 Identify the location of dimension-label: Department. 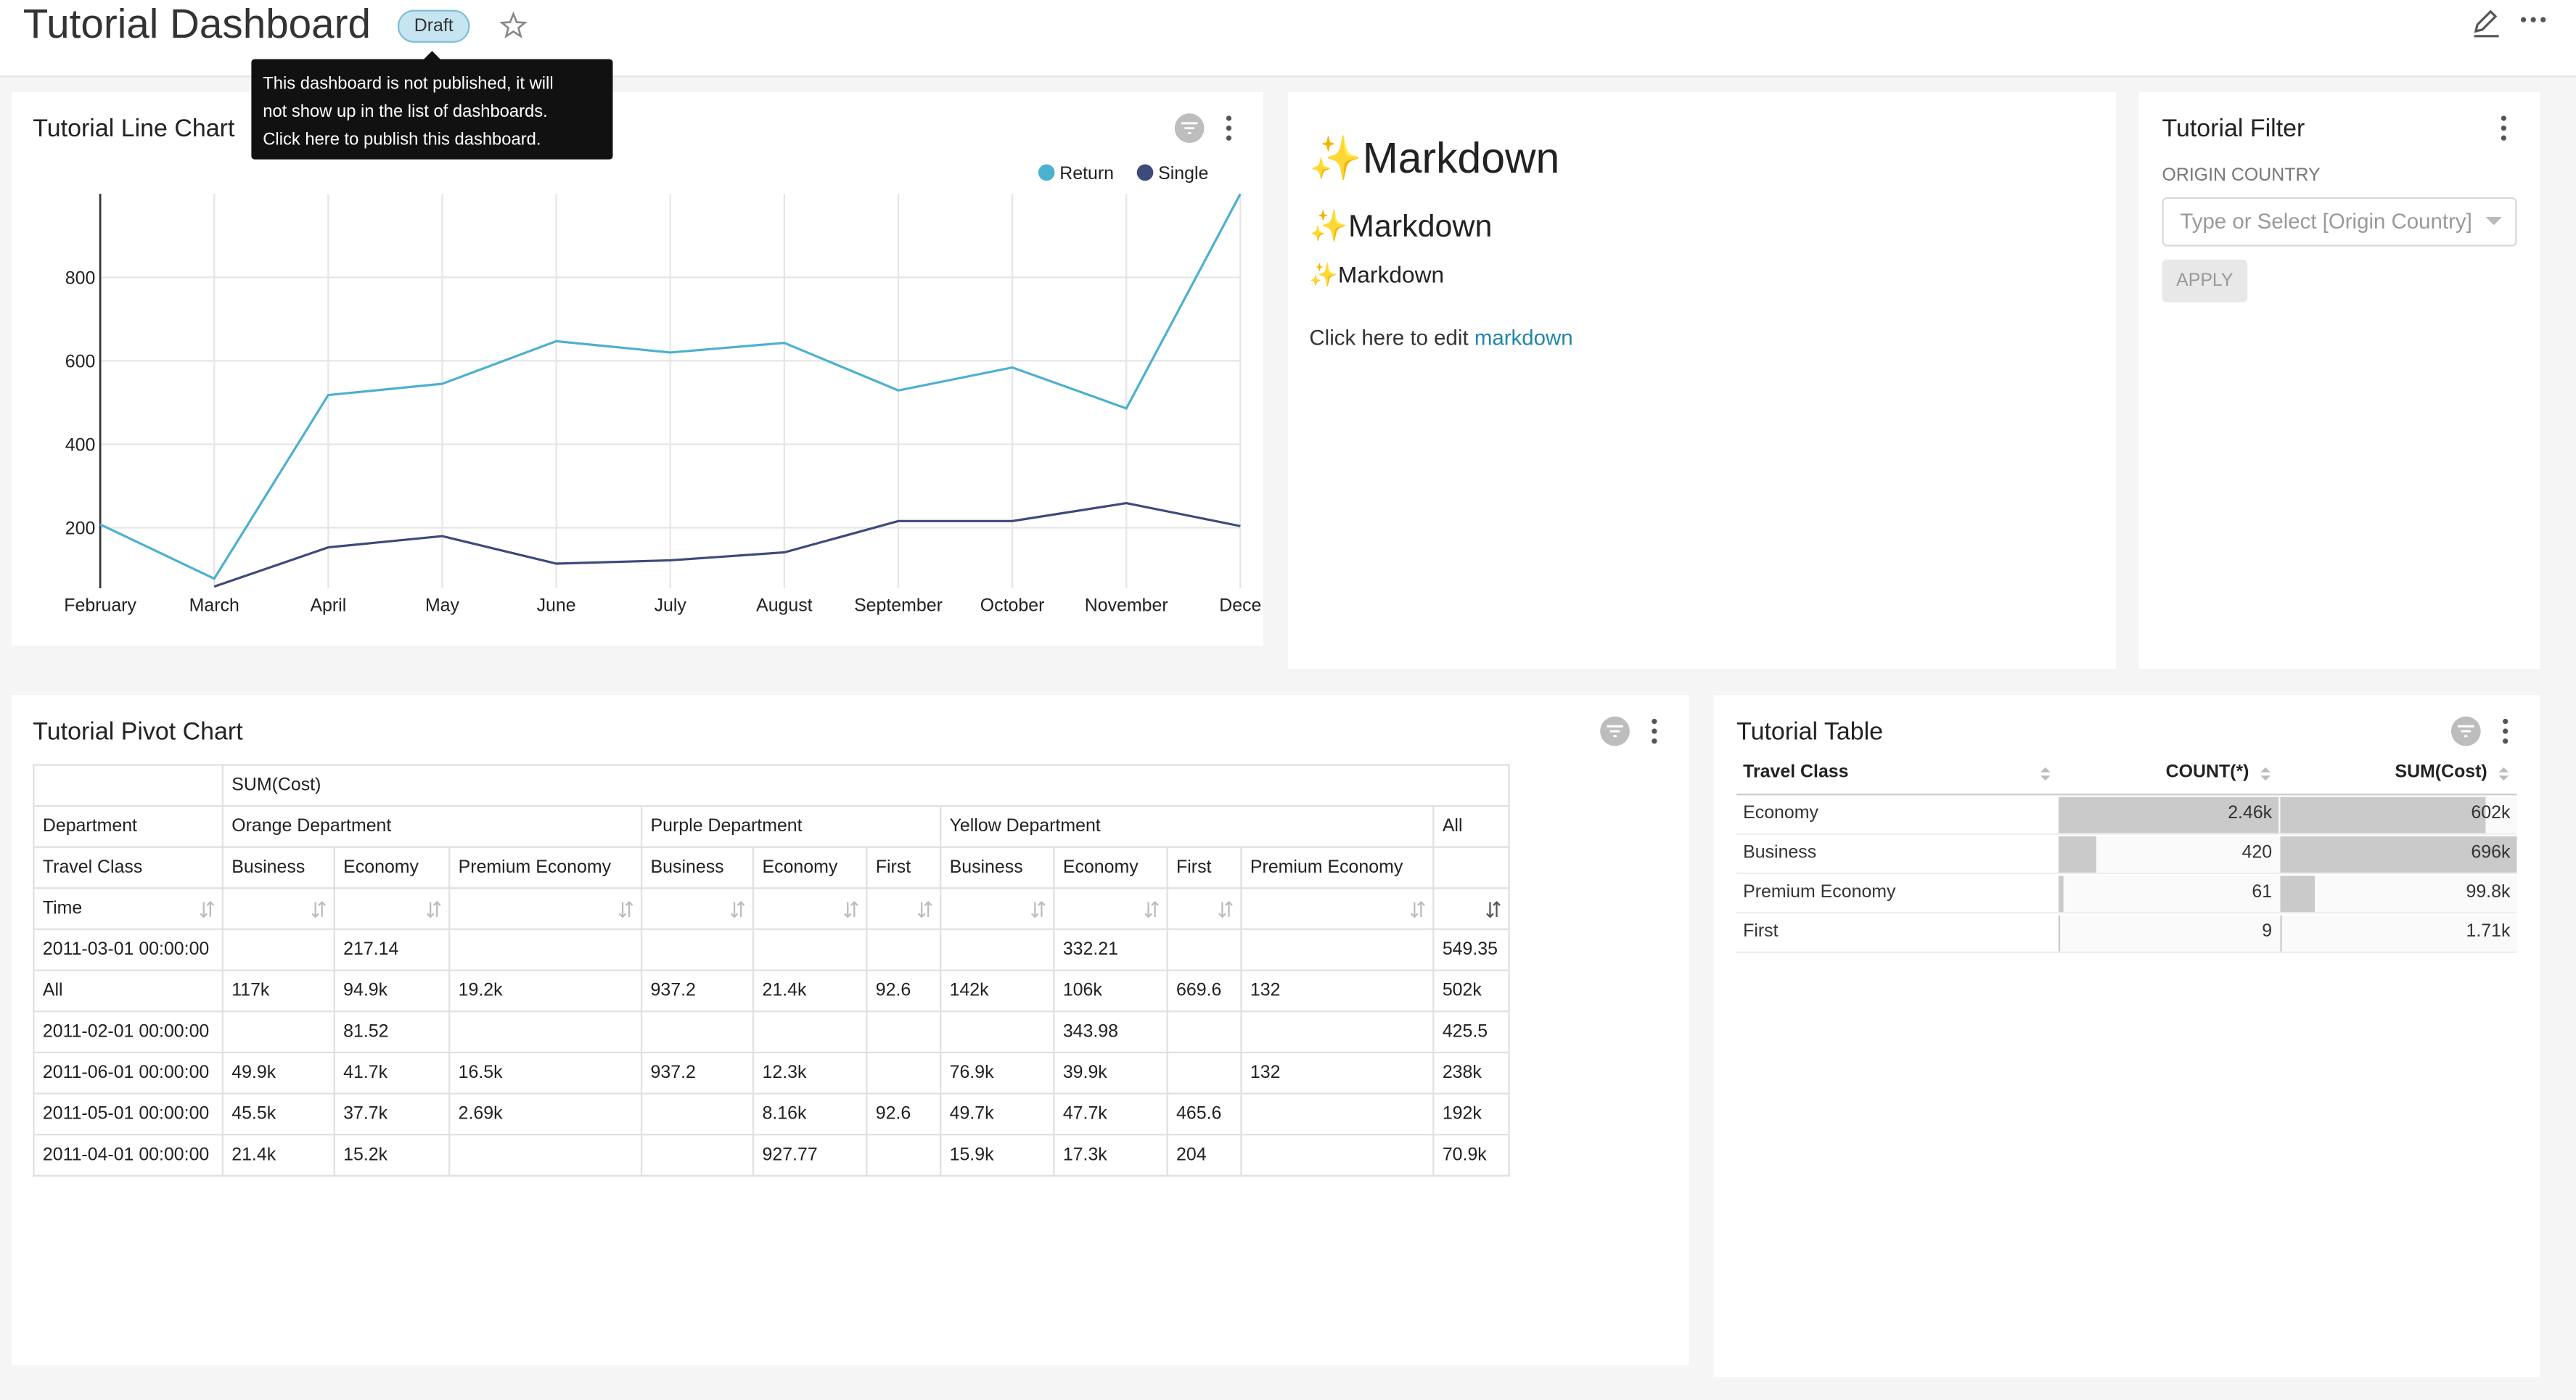
(127, 826).